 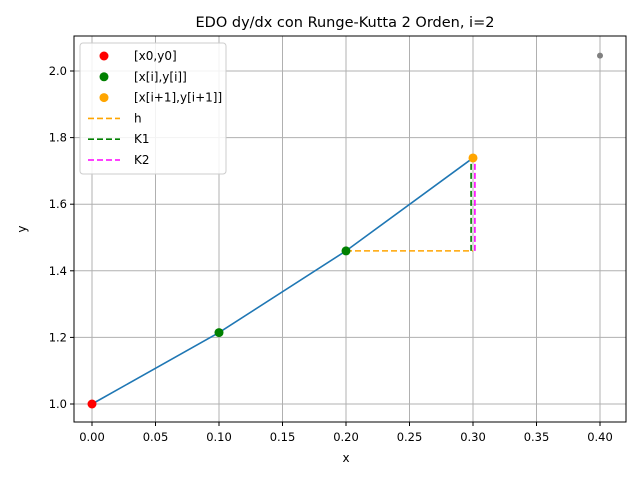 I want to click on legend-label: [x[i+1],y[i+1]], so click(x=178, y=98).